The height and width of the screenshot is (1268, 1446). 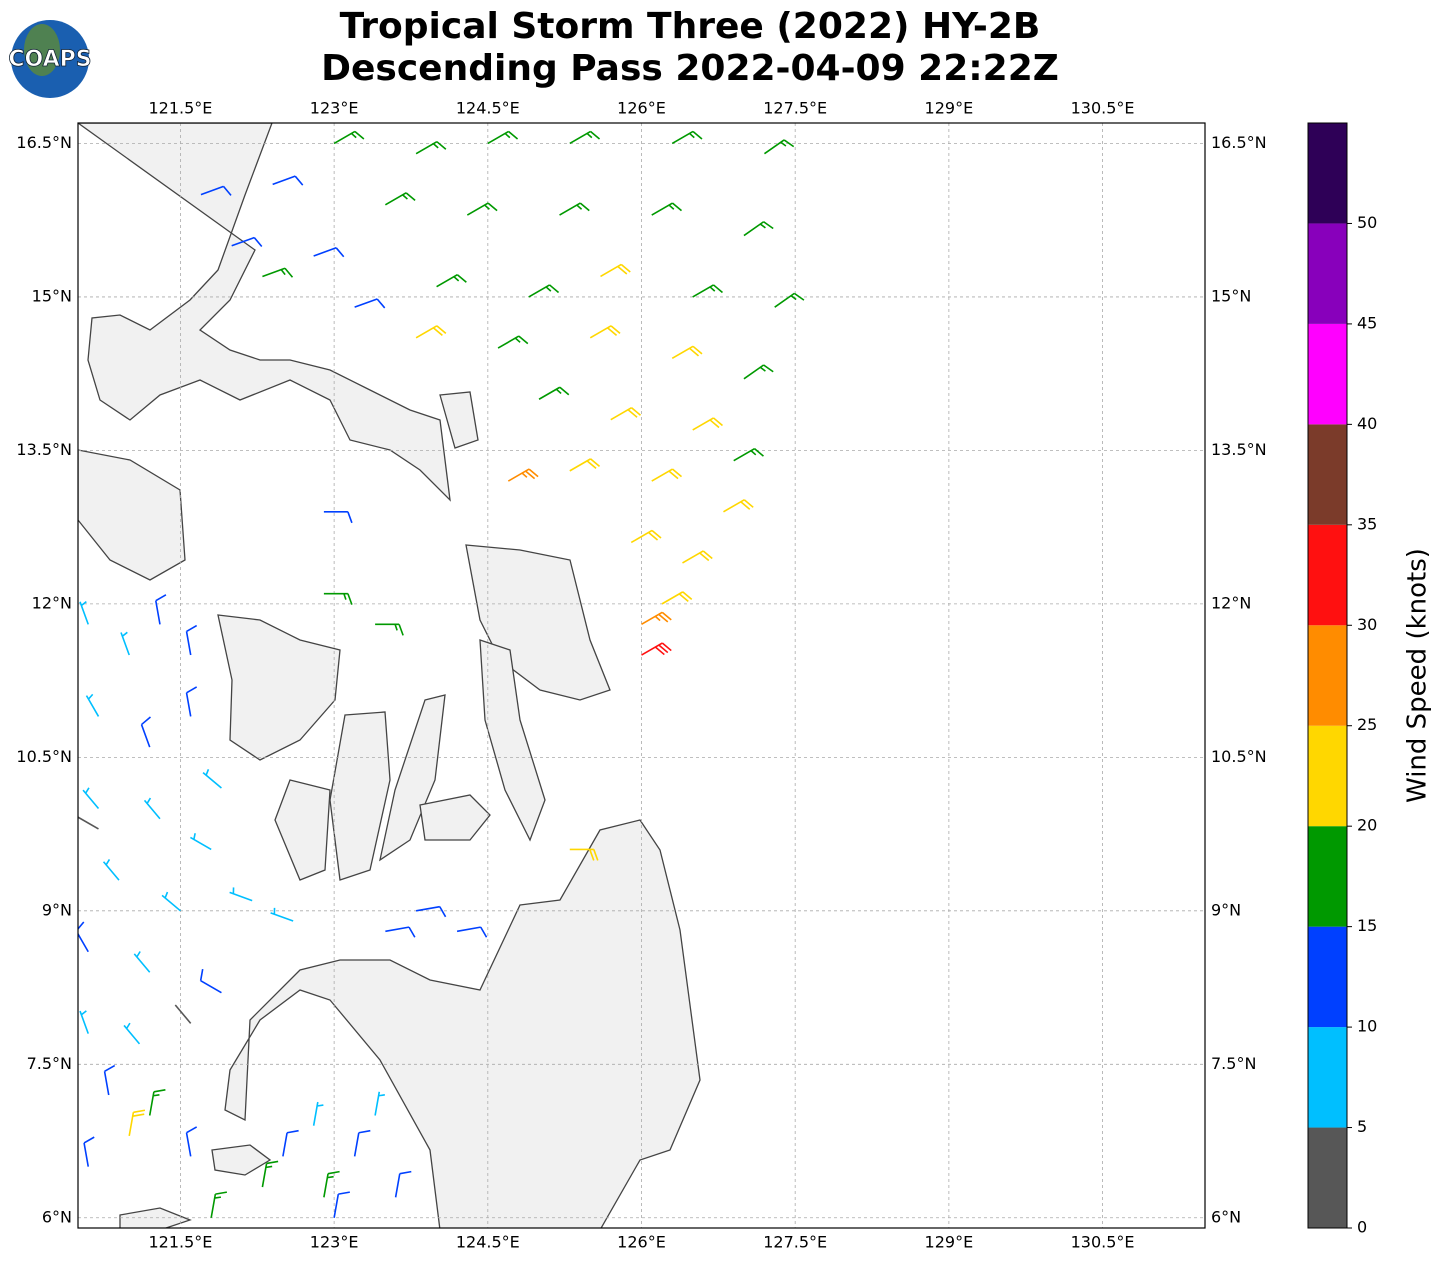 I want to click on logo: COAPS, so click(x=50, y=59).